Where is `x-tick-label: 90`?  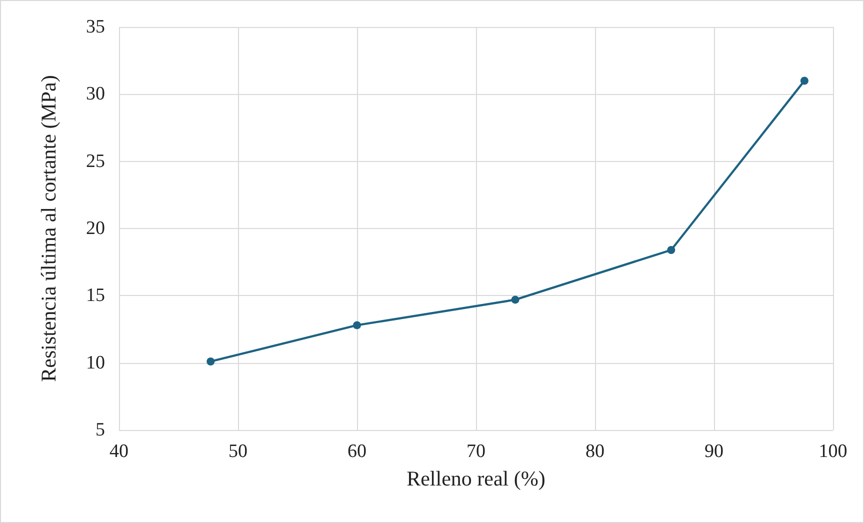 x-tick-label: 90 is located at coordinates (714, 451).